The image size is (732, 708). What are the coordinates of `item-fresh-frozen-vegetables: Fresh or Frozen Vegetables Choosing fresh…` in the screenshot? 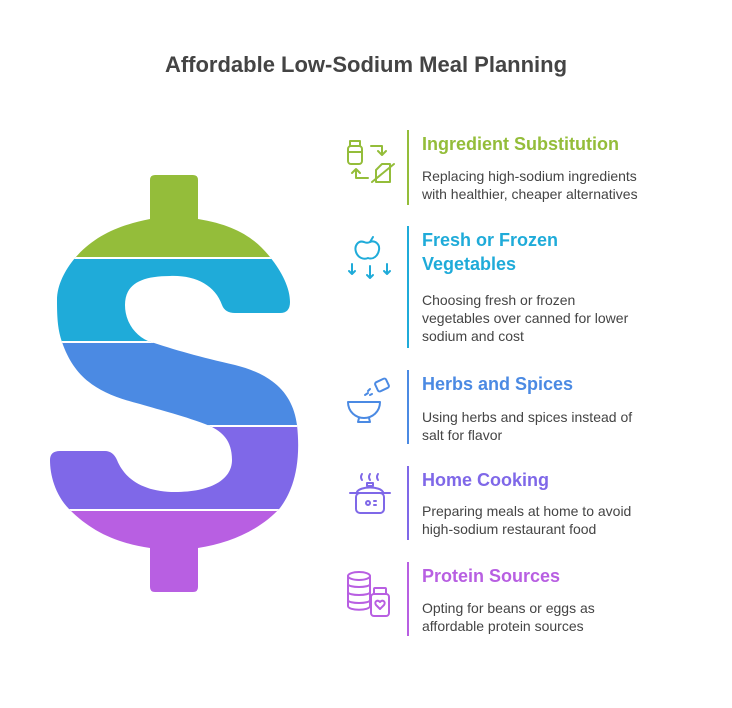 It's located at (530, 287).